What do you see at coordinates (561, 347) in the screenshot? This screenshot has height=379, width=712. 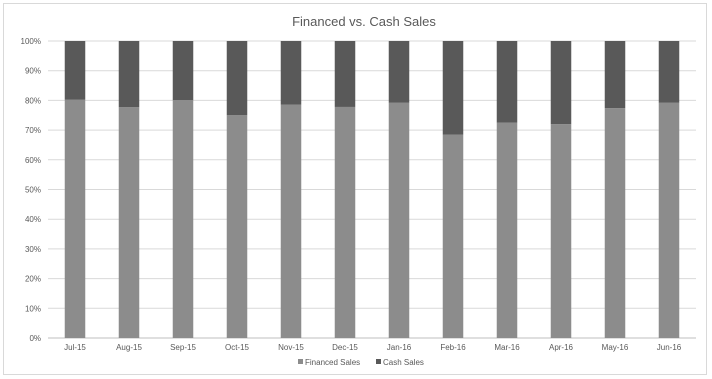 I see `x-tick-label: Apr-16` at bounding box center [561, 347].